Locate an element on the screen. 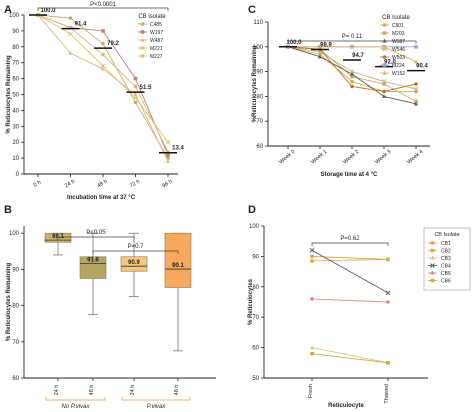  y-axis-title: % Reticulocytes Remaining is located at coordinates (9, 301).